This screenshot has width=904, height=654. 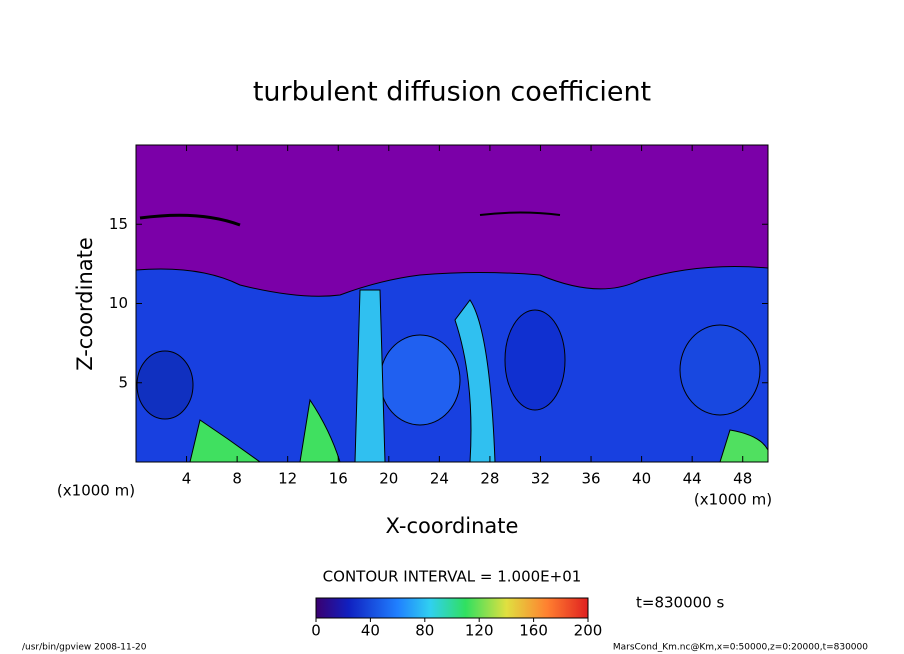 I want to click on footer-left: /usr/bin/gpview 2008-11-20, so click(x=84, y=648).